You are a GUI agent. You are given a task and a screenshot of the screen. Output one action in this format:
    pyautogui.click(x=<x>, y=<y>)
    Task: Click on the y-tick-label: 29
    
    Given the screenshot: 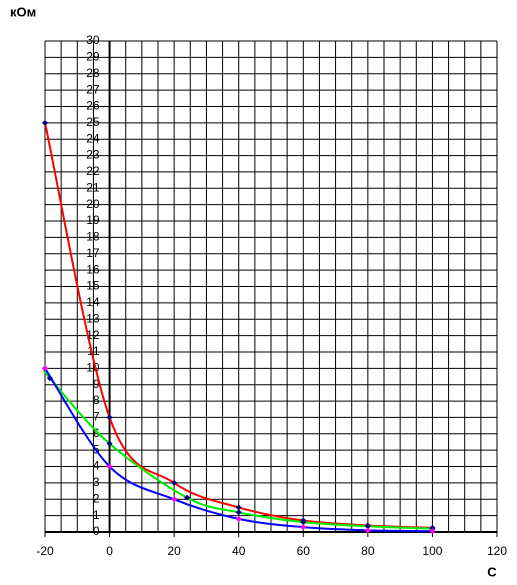 What is the action you would take?
    pyautogui.click(x=93, y=57)
    